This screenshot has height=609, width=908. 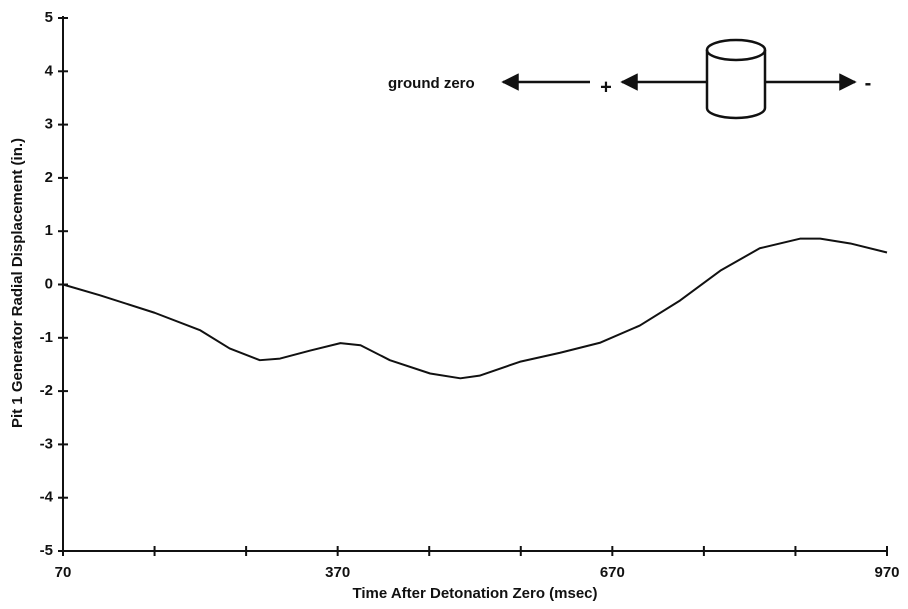 I want to click on y-tick-label: 2, so click(x=49, y=177).